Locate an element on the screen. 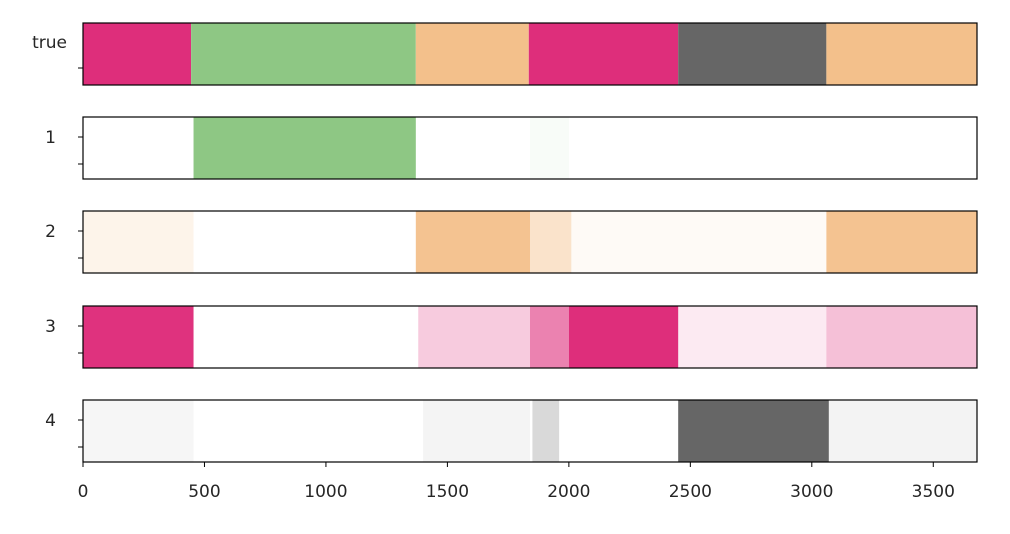 The width and height of the screenshot is (1010, 534). row-4: 4 is located at coordinates (511, 431).